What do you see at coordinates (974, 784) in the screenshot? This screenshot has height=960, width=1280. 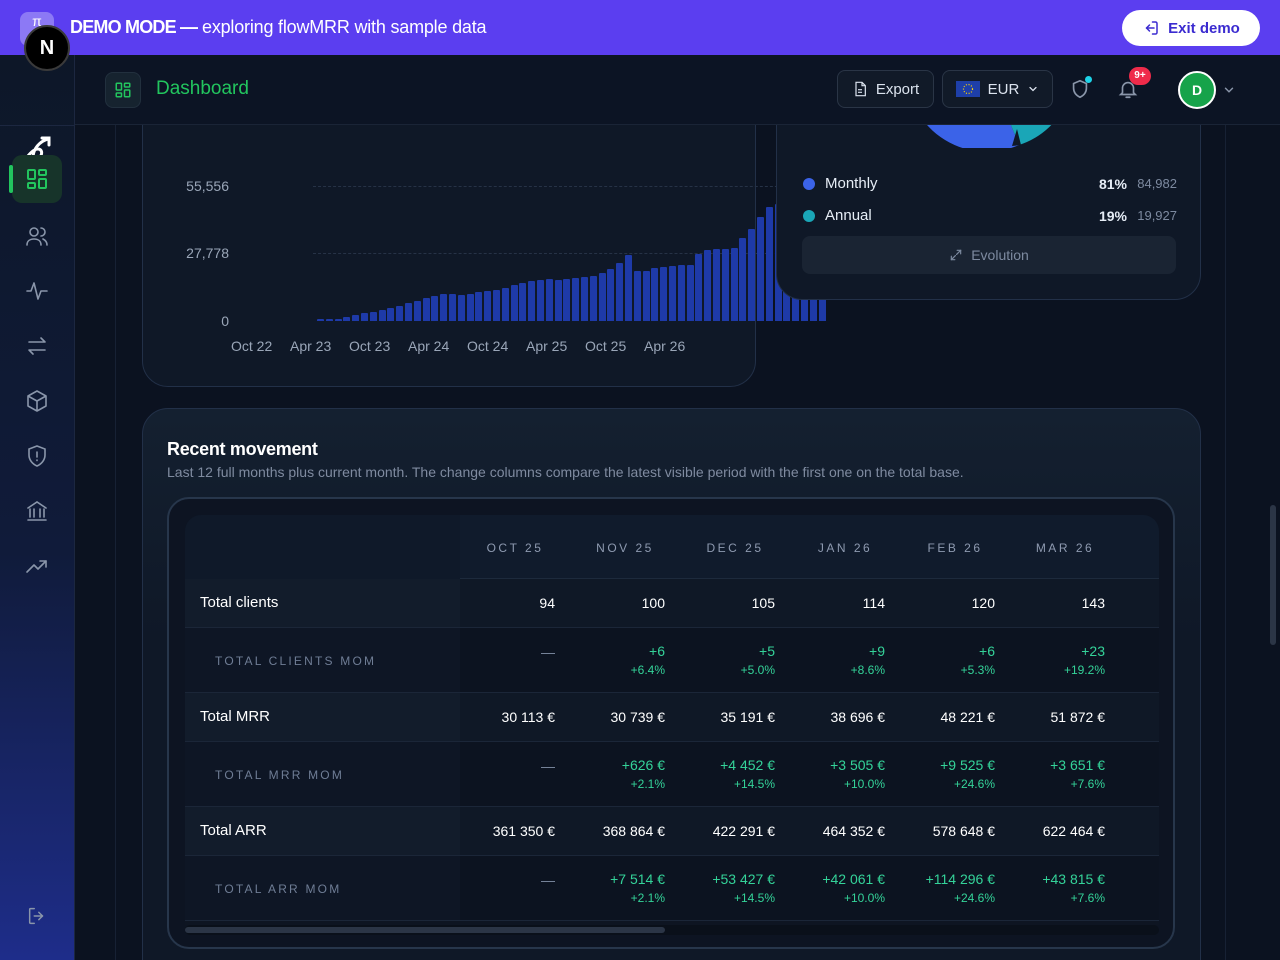 I see `delta-percent: +24.6%` at bounding box center [974, 784].